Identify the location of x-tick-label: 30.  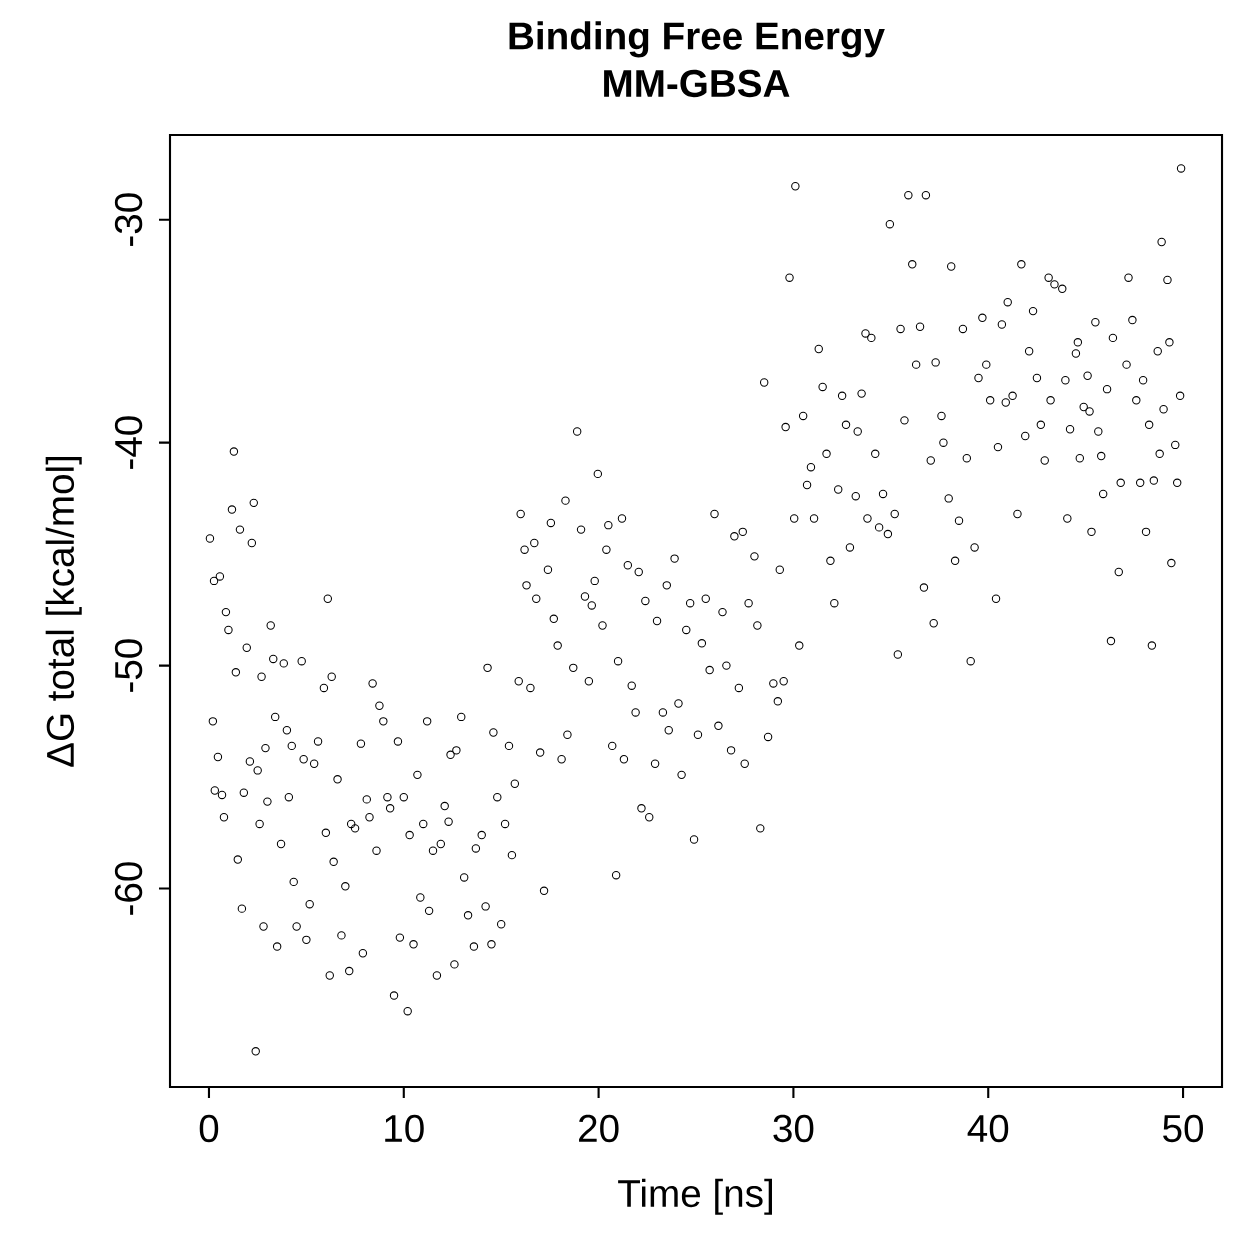
(793, 1128).